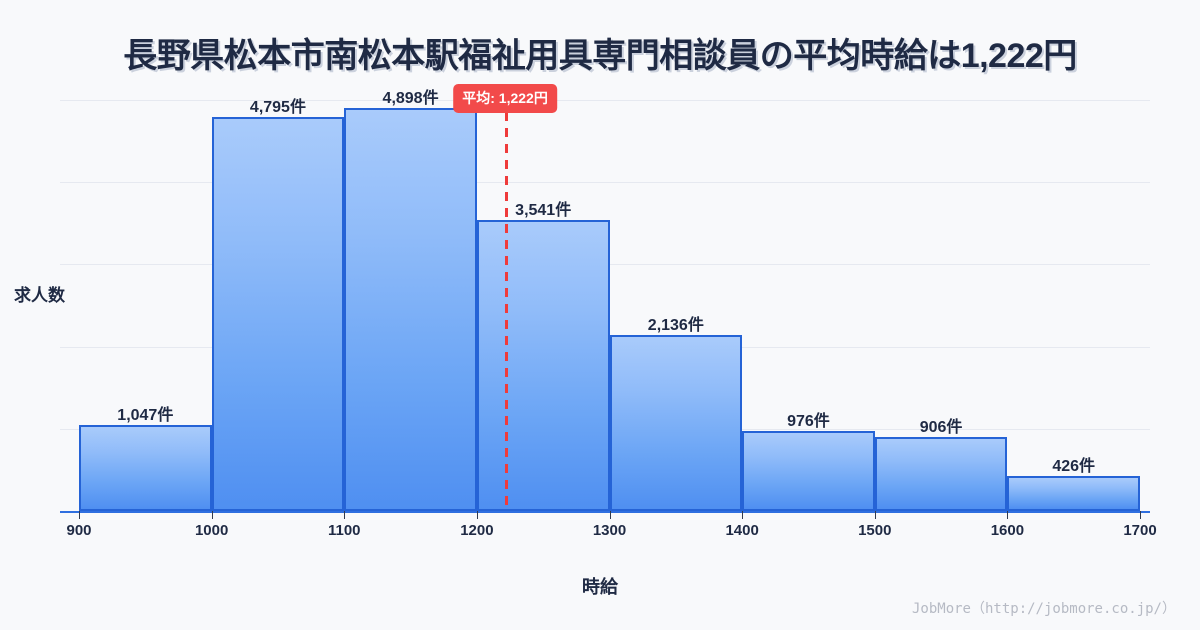 This screenshot has width=1200, height=630. I want to click on bar-value-label: 426件, so click(1074, 466).